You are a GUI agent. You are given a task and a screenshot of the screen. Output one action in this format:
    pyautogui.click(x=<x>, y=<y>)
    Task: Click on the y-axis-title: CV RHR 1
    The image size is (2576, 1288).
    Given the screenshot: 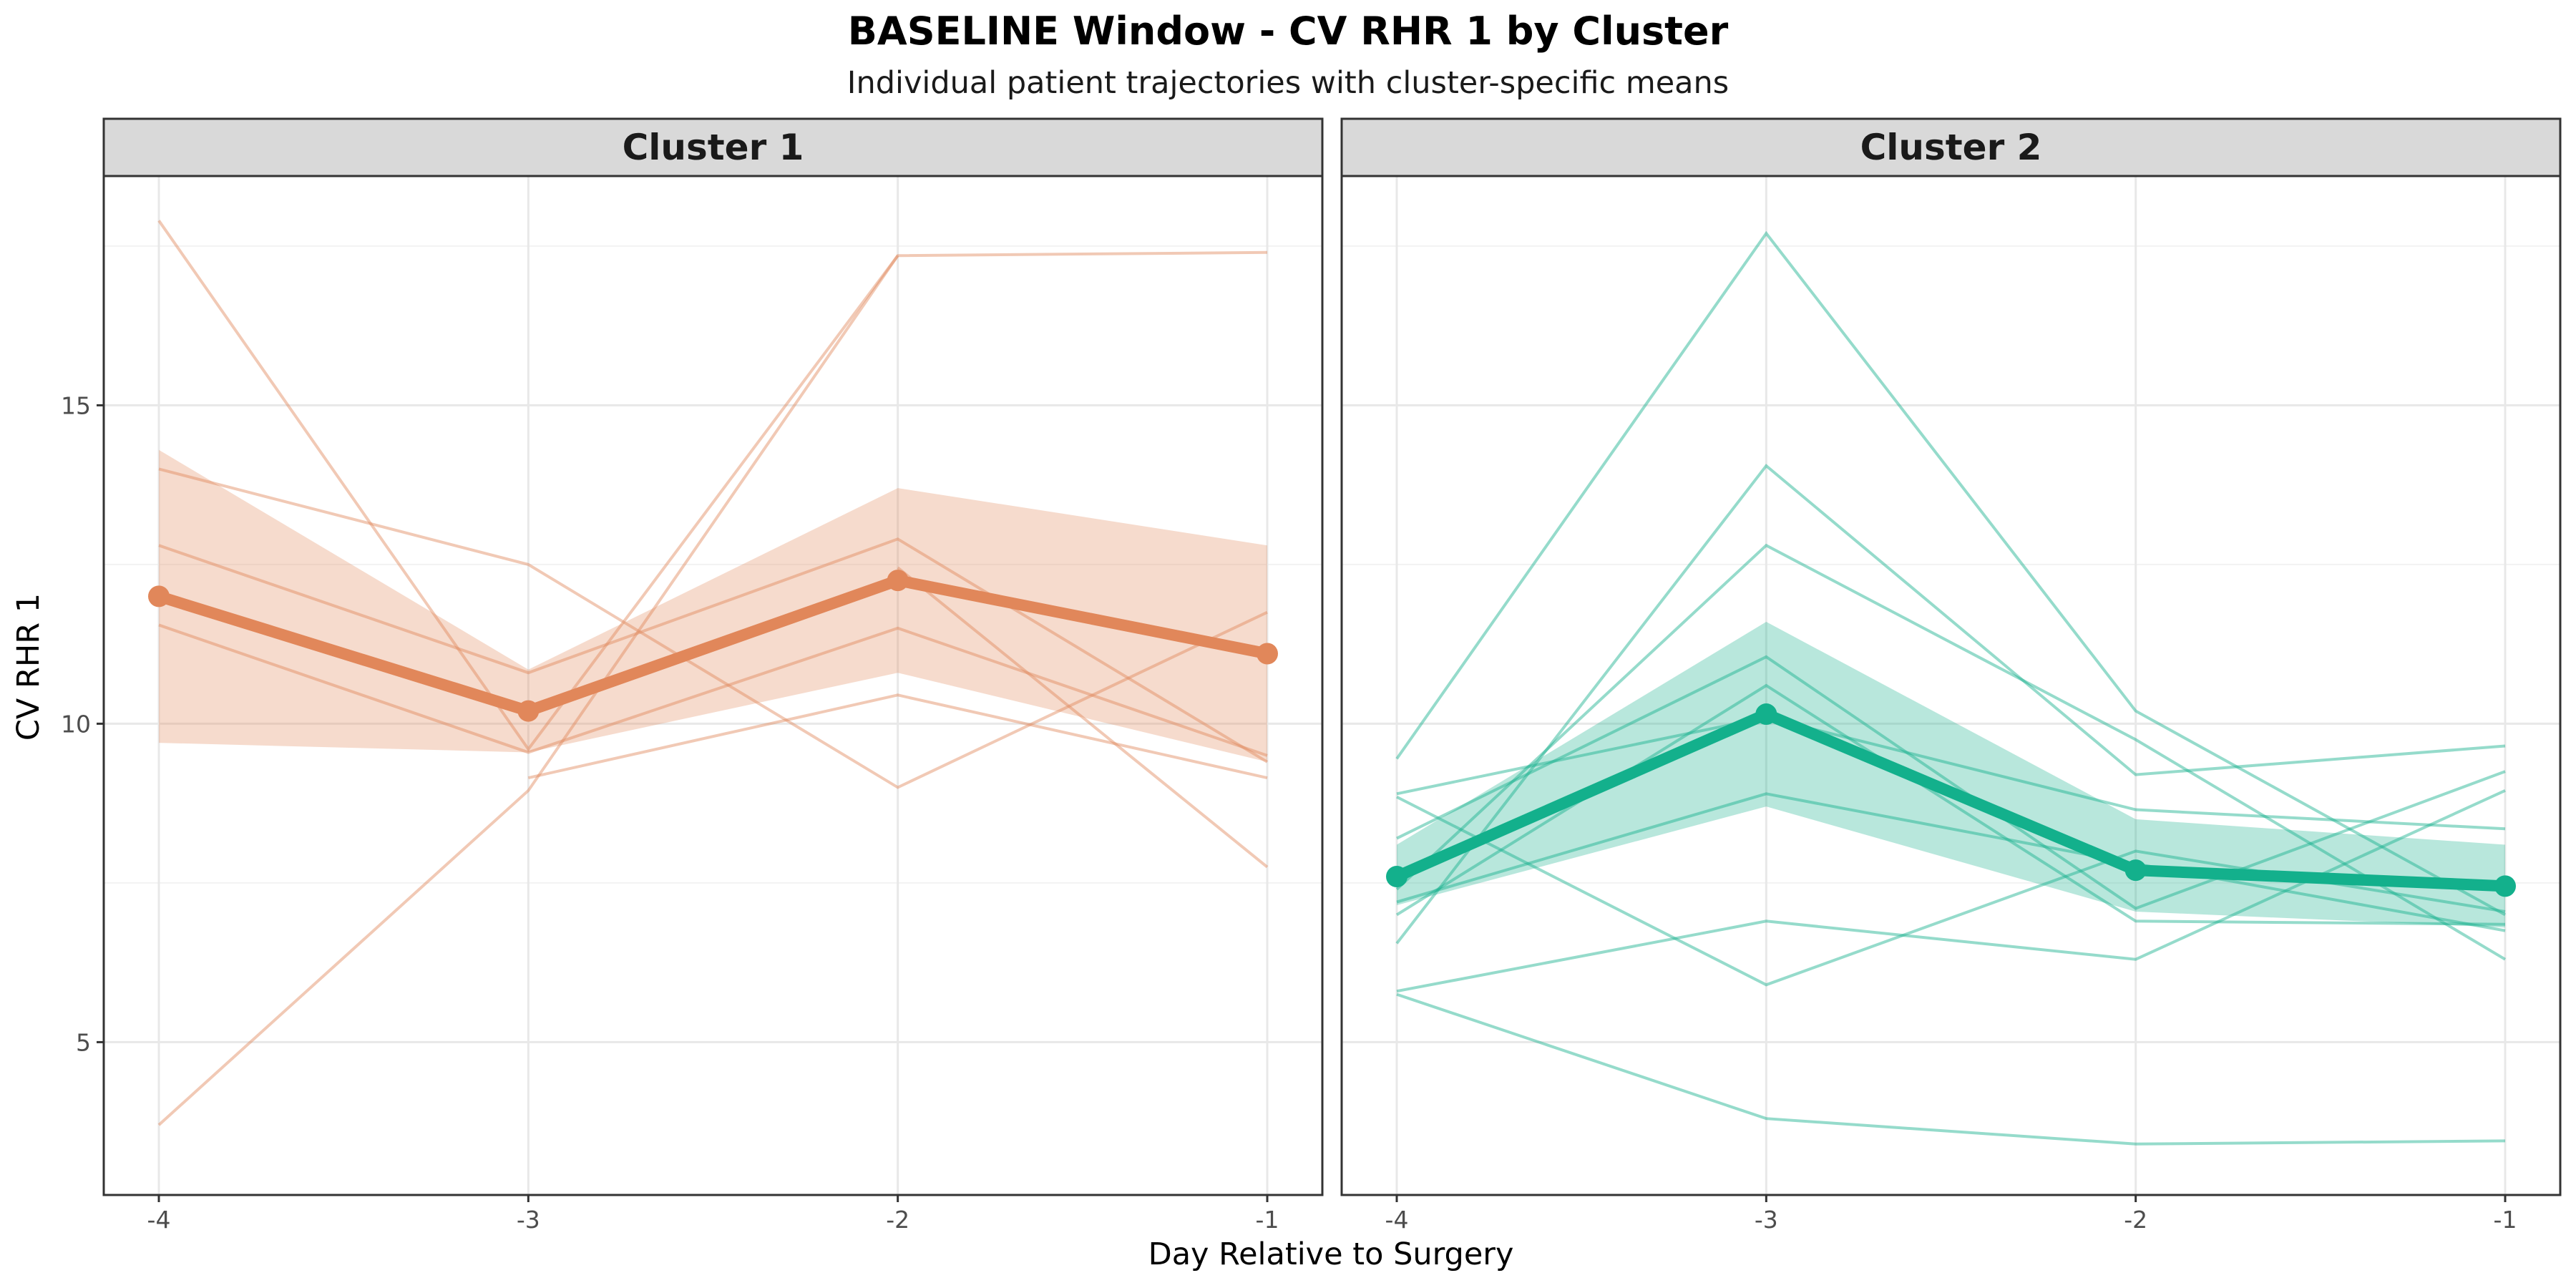 What is the action you would take?
    pyautogui.click(x=29, y=667)
    